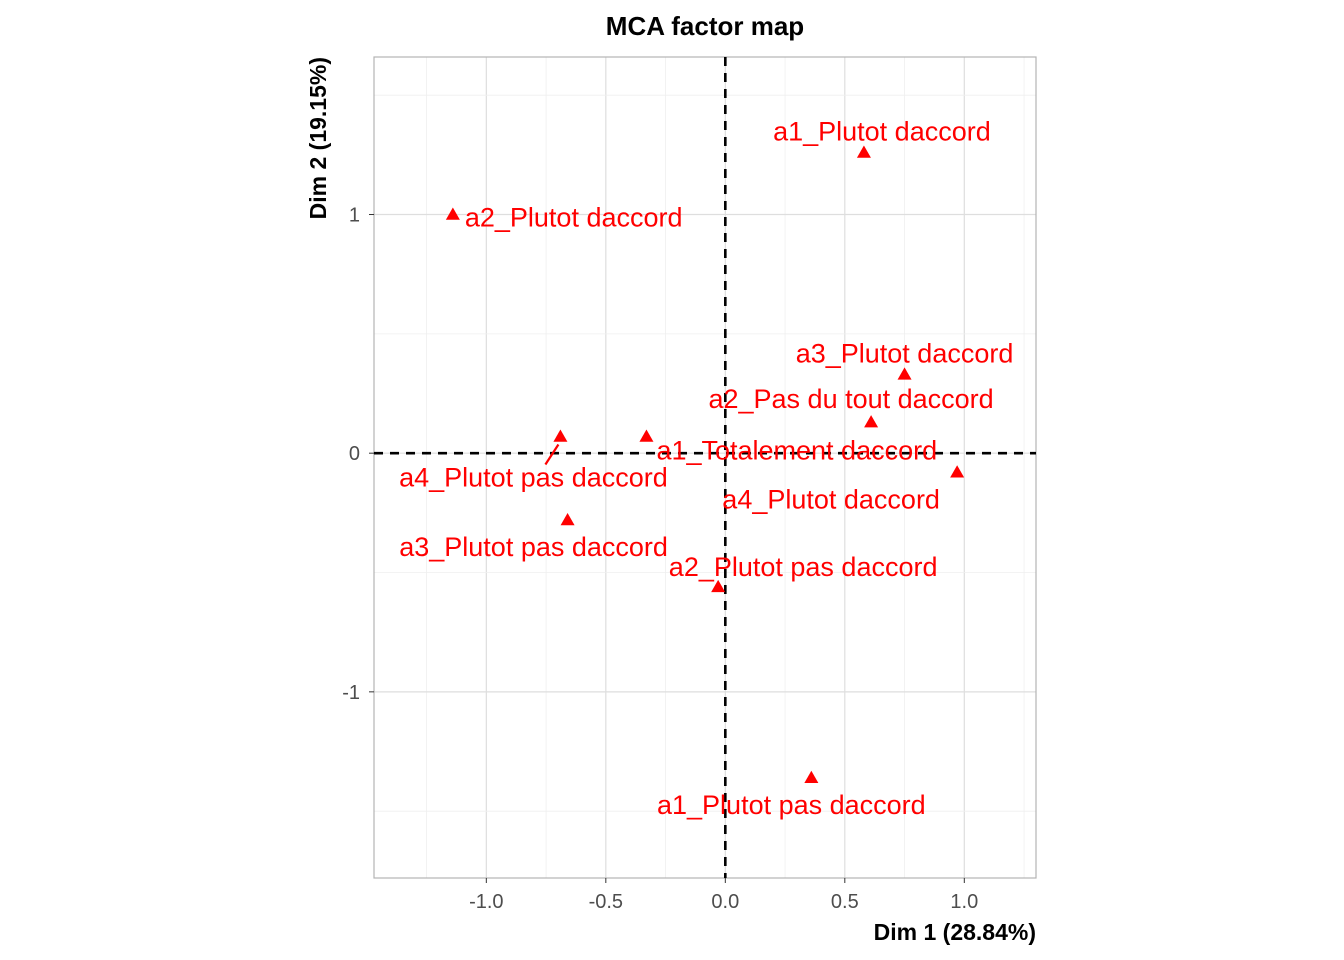  What do you see at coordinates (850, 399) in the screenshot?
I see `point-label: a2_Pas du tout daccord` at bounding box center [850, 399].